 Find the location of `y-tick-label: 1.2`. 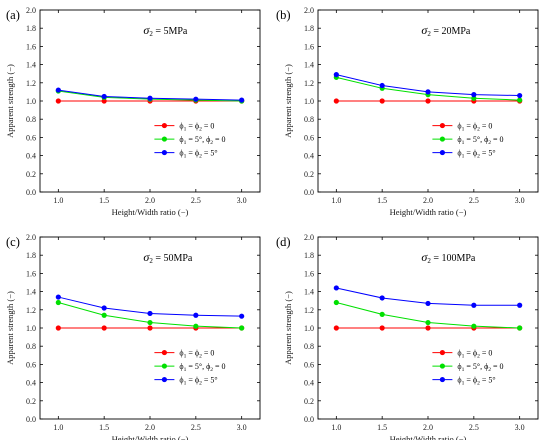

y-tick-label: 1.2 is located at coordinates (309, 83).